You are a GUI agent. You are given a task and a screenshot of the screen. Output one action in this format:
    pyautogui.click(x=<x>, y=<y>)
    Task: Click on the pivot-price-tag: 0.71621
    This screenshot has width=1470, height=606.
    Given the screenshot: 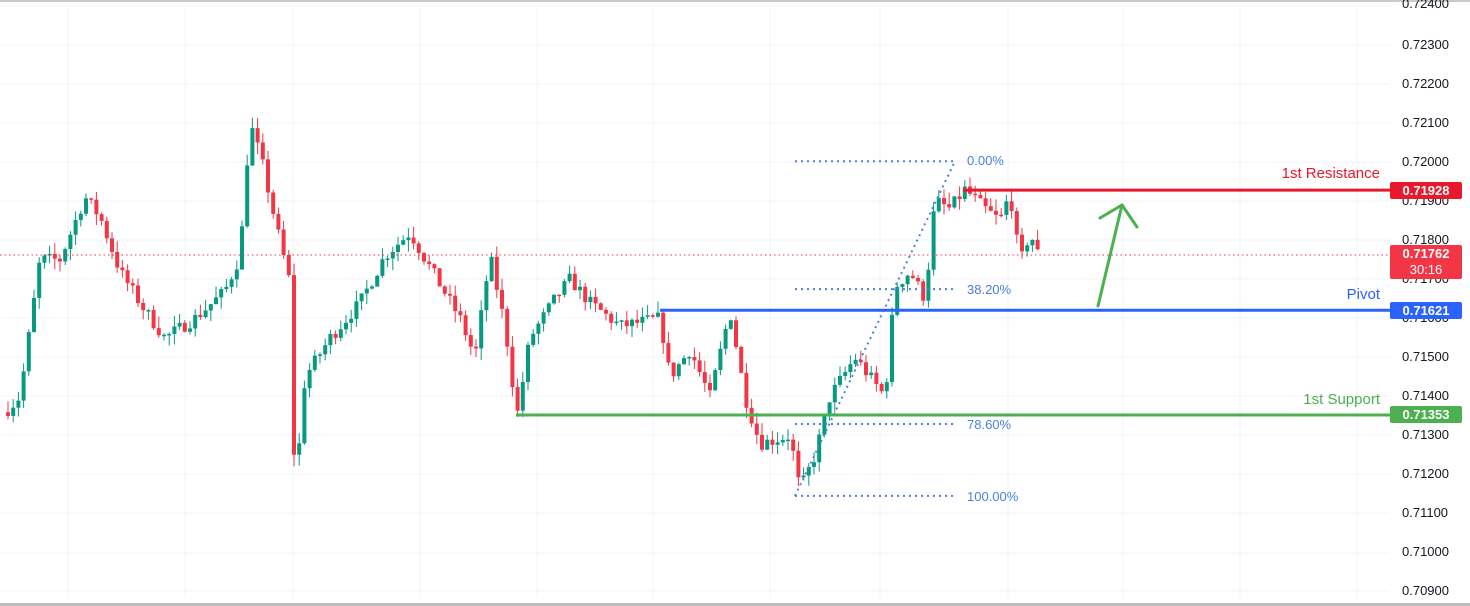 What is the action you would take?
    pyautogui.click(x=1426, y=310)
    